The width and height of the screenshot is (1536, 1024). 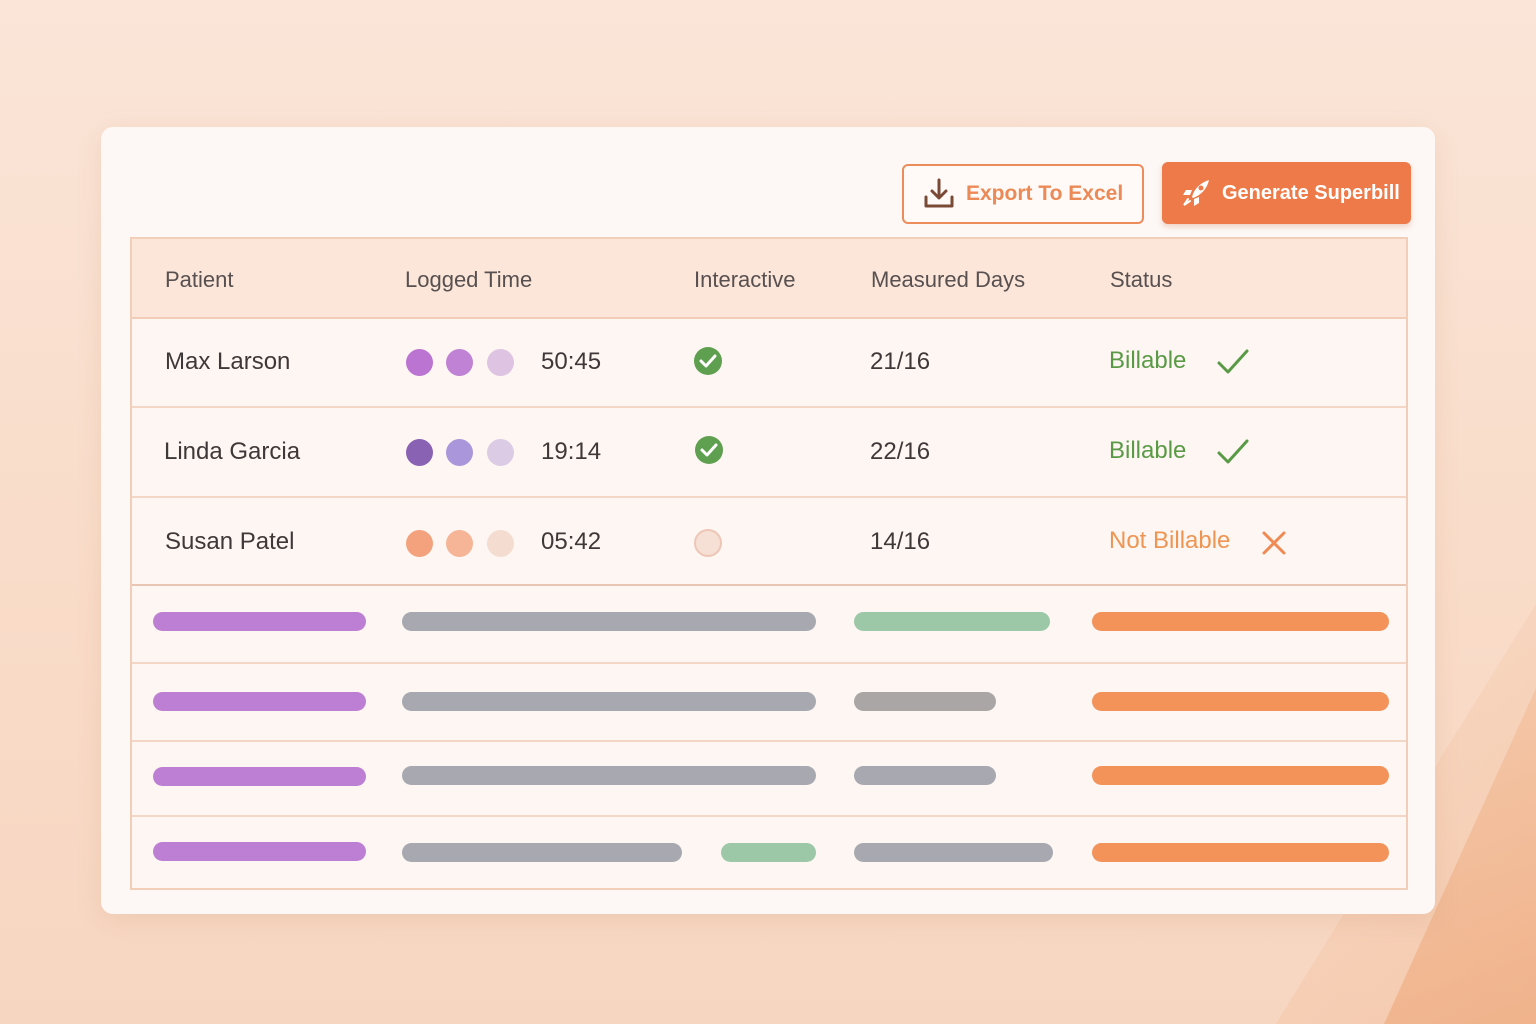 What do you see at coordinates (232, 451) in the screenshot?
I see `patient-name: Linda Garcia` at bounding box center [232, 451].